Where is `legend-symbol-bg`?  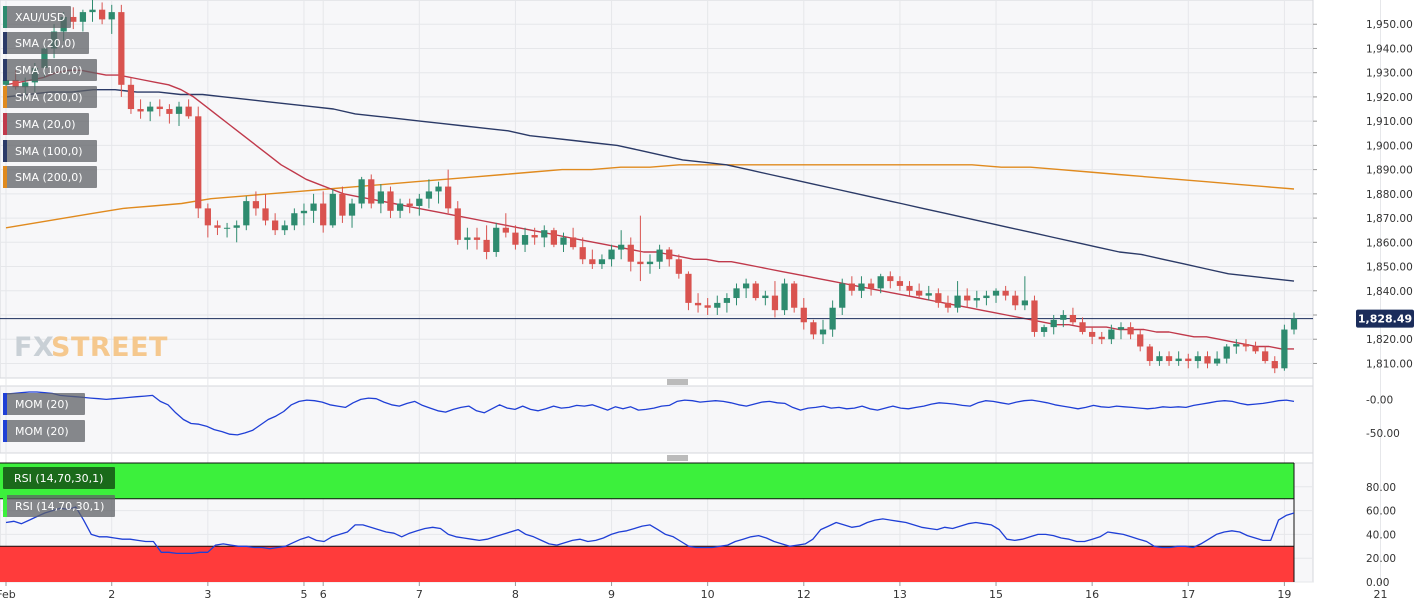
legend-symbol-bg is located at coordinates (37, 17).